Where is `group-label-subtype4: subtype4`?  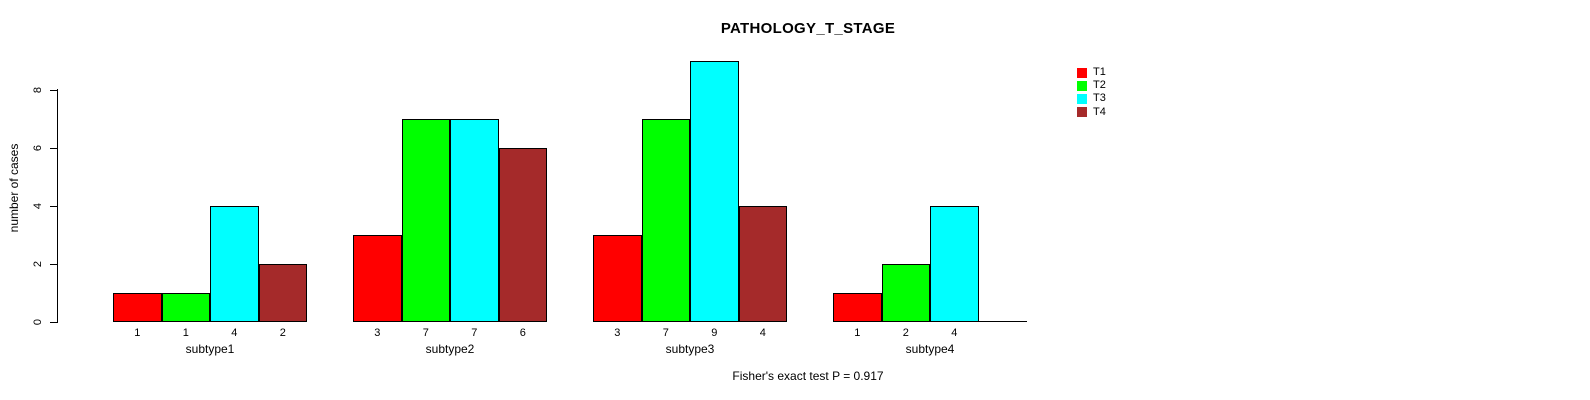
group-label-subtype4: subtype4 is located at coordinates (930, 349).